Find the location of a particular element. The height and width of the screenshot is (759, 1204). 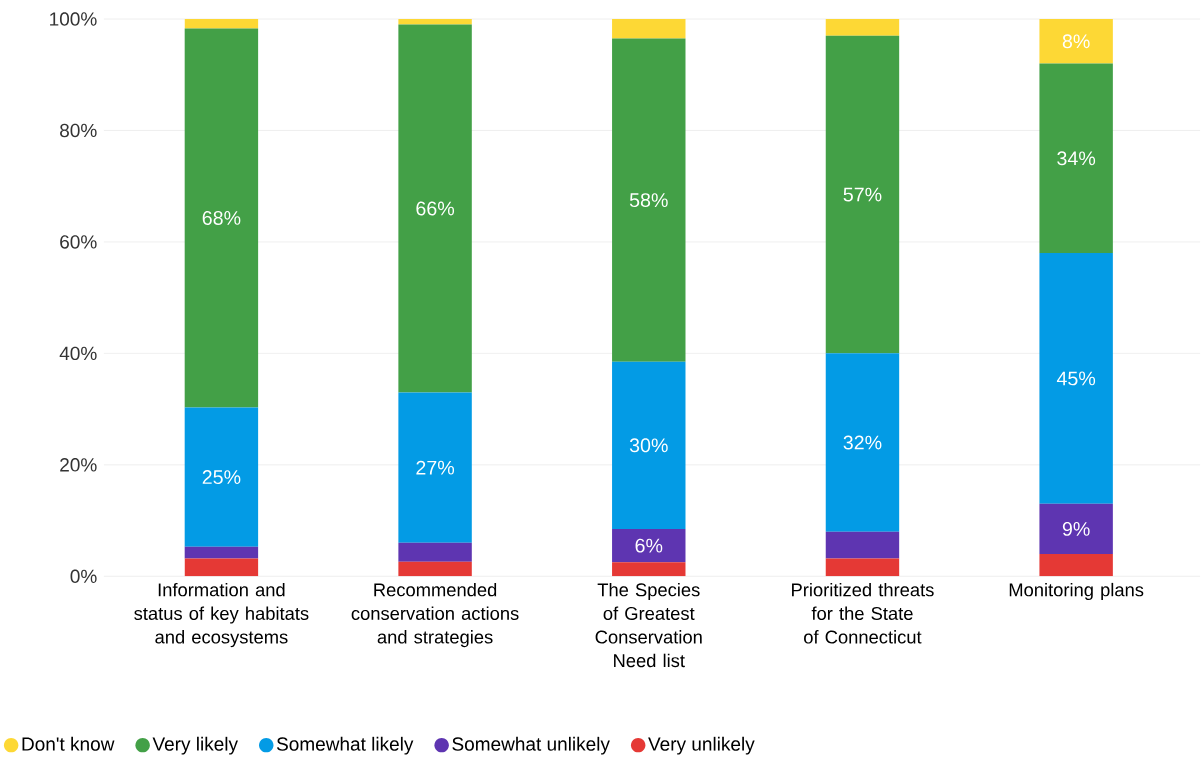

x-tick-label: Monitoring plans is located at coordinates (1076, 591).